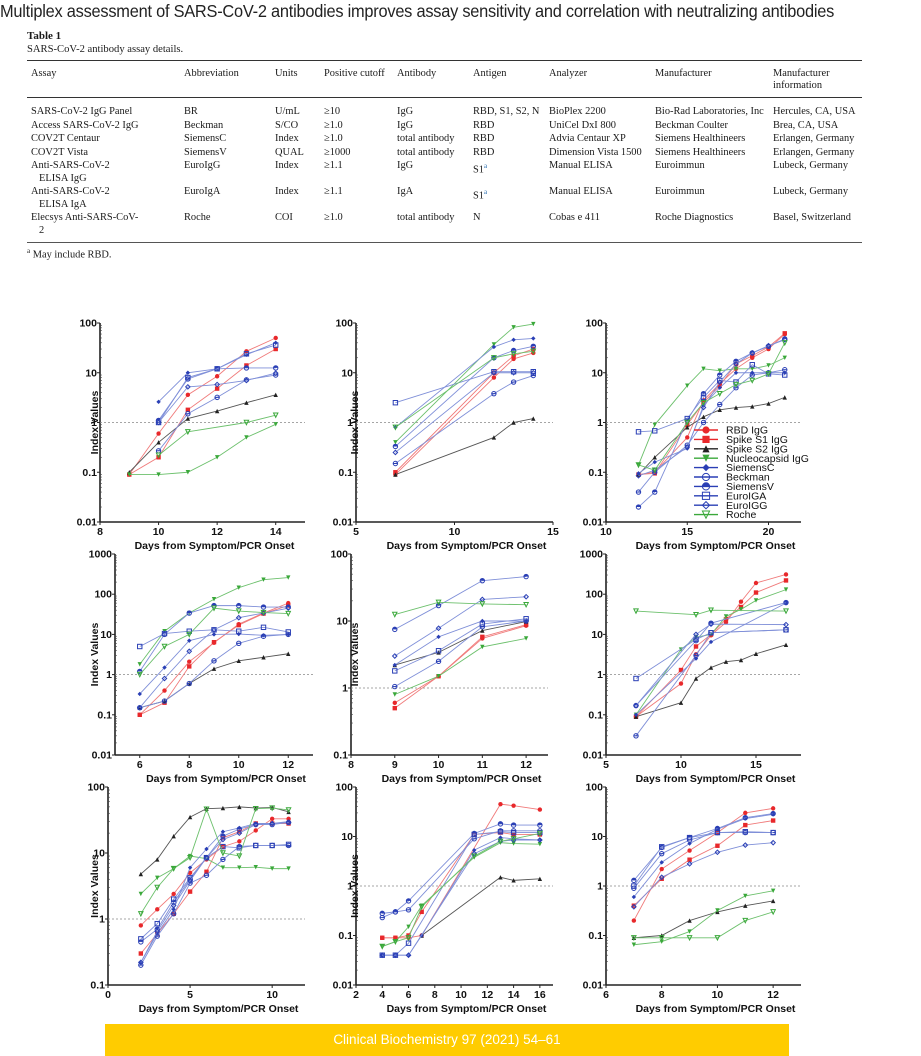  What do you see at coordinates (746, 506) in the screenshot?
I see `legend-label: EuroIGG` at bounding box center [746, 506].